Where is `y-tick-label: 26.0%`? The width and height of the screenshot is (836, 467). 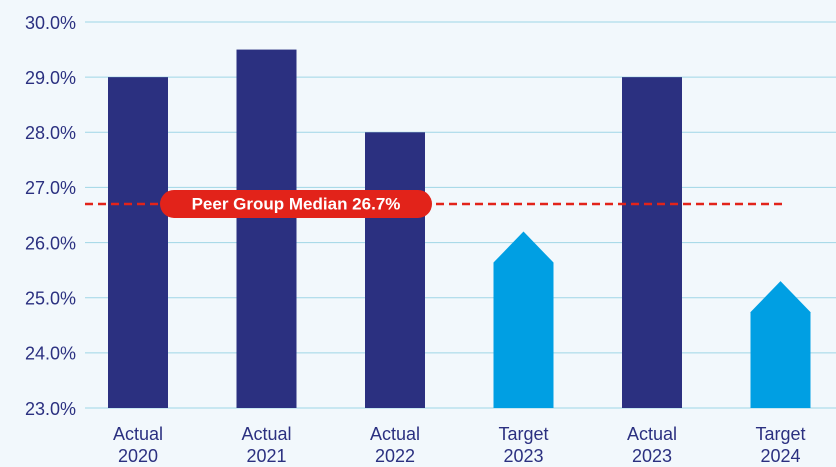 y-tick-label: 26.0% is located at coordinates (50, 243).